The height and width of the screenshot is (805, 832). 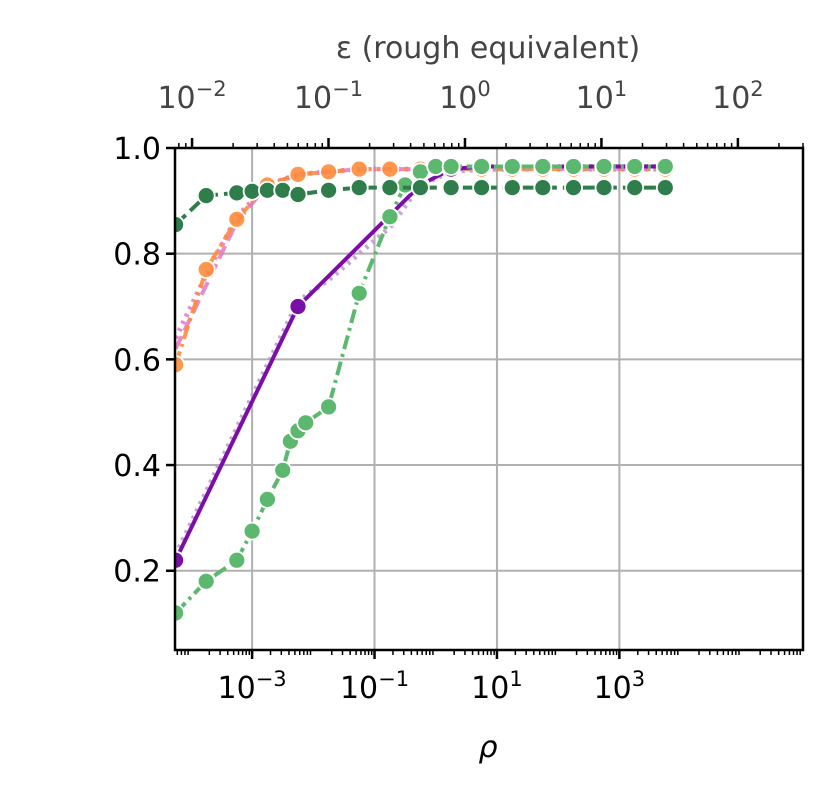 What do you see at coordinates (137, 466) in the screenshot?
I see `y-tick-label: 0.4` at bounding box center [137, 466].